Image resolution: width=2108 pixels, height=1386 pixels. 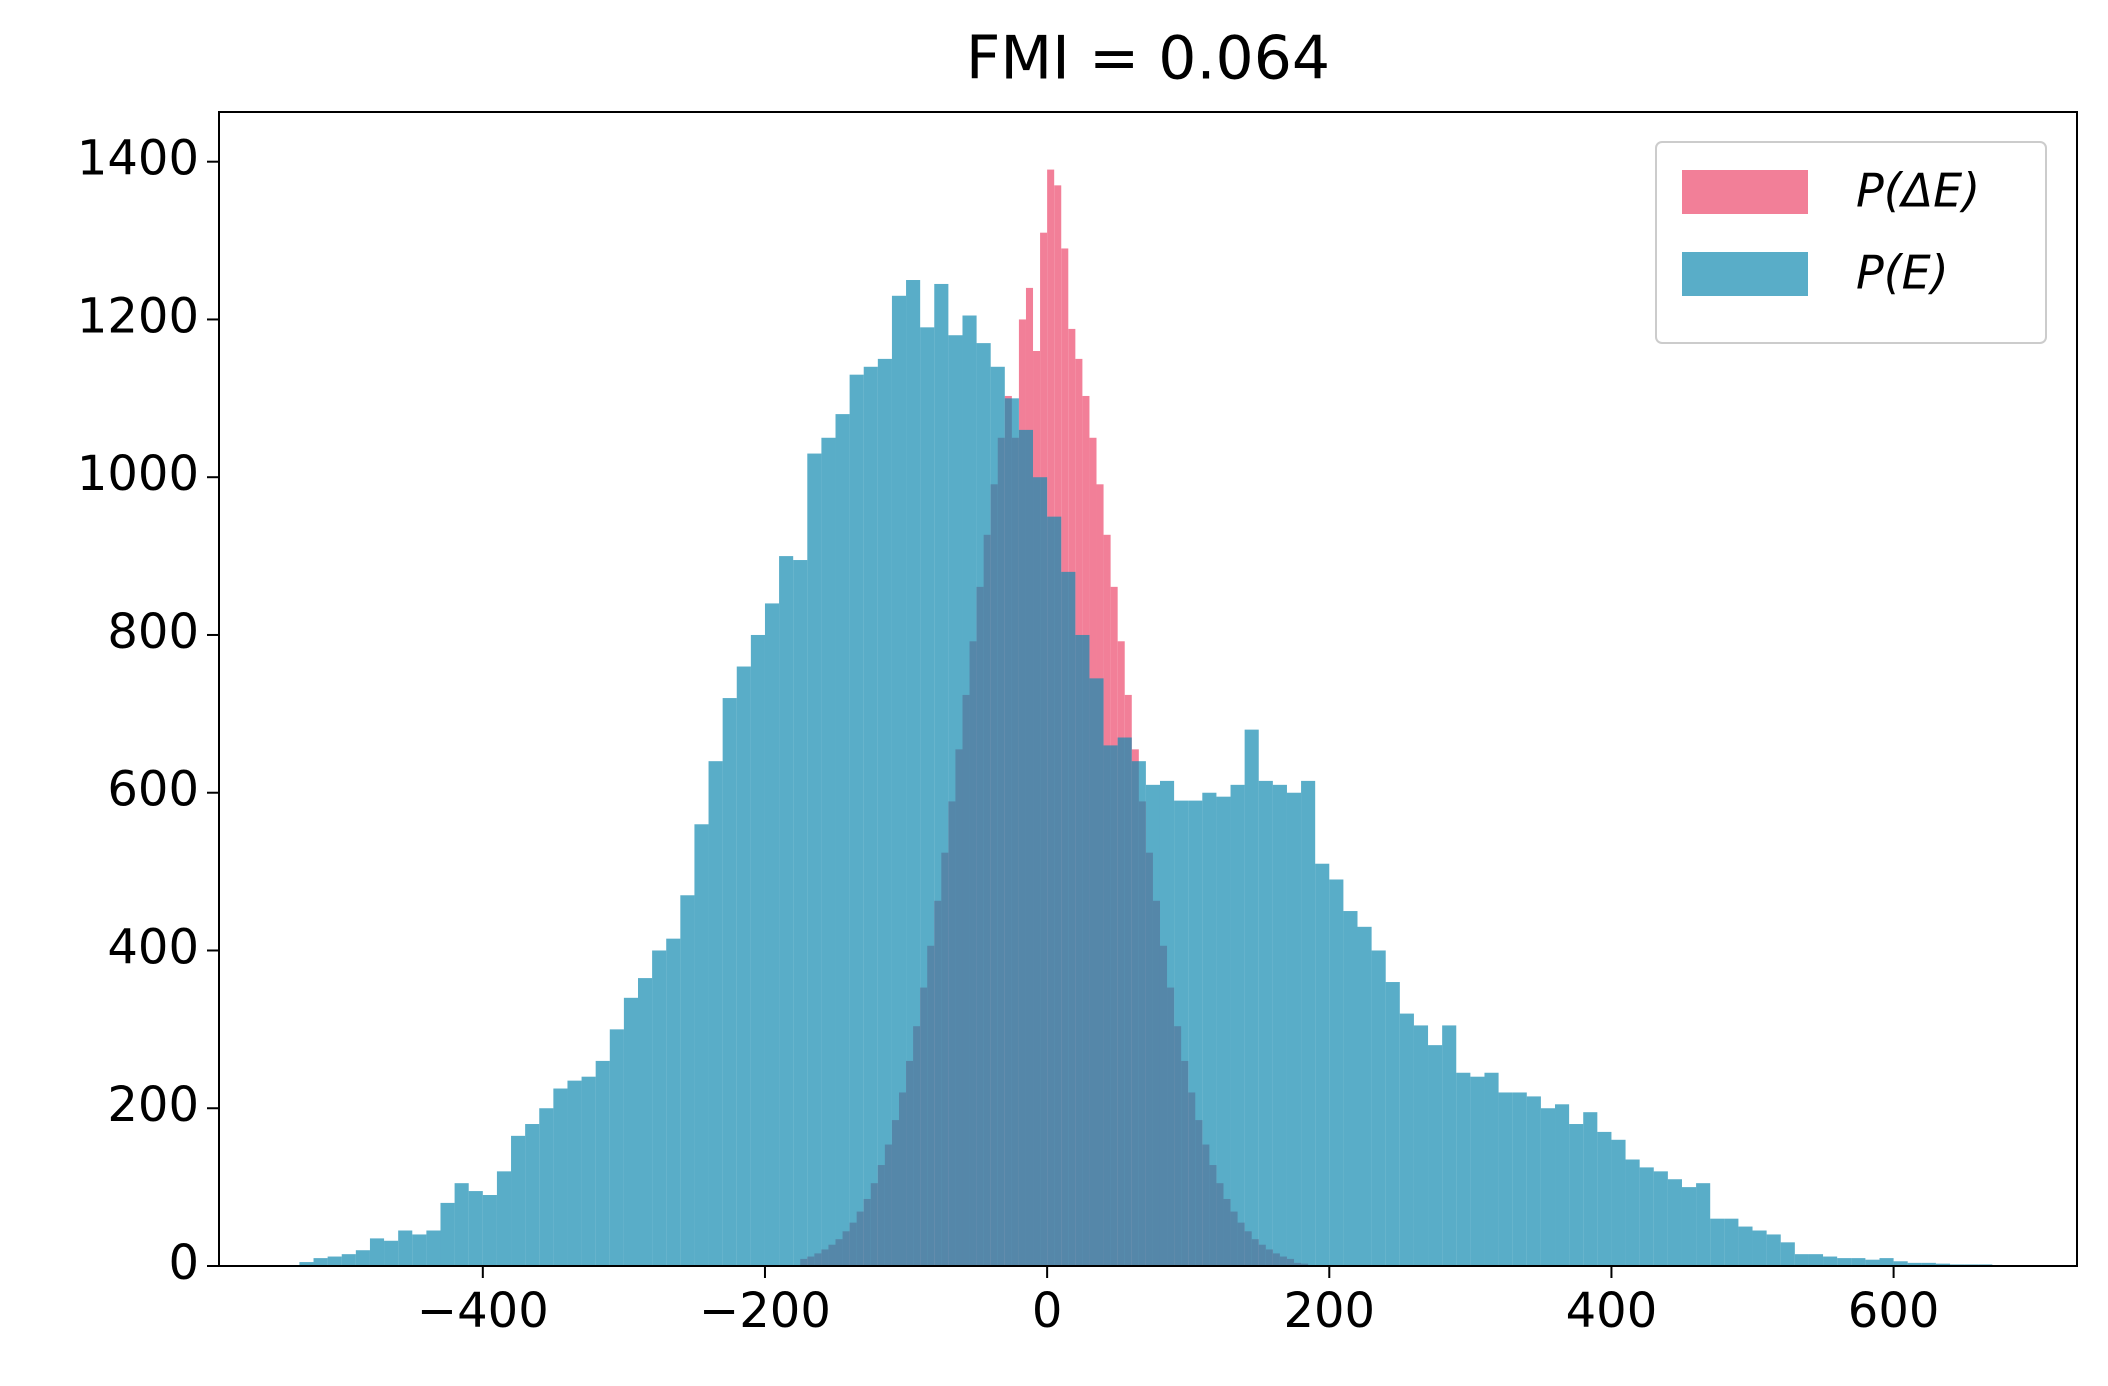 I want to click on x-tick-label: 0, so click(x=1047, y=1311).